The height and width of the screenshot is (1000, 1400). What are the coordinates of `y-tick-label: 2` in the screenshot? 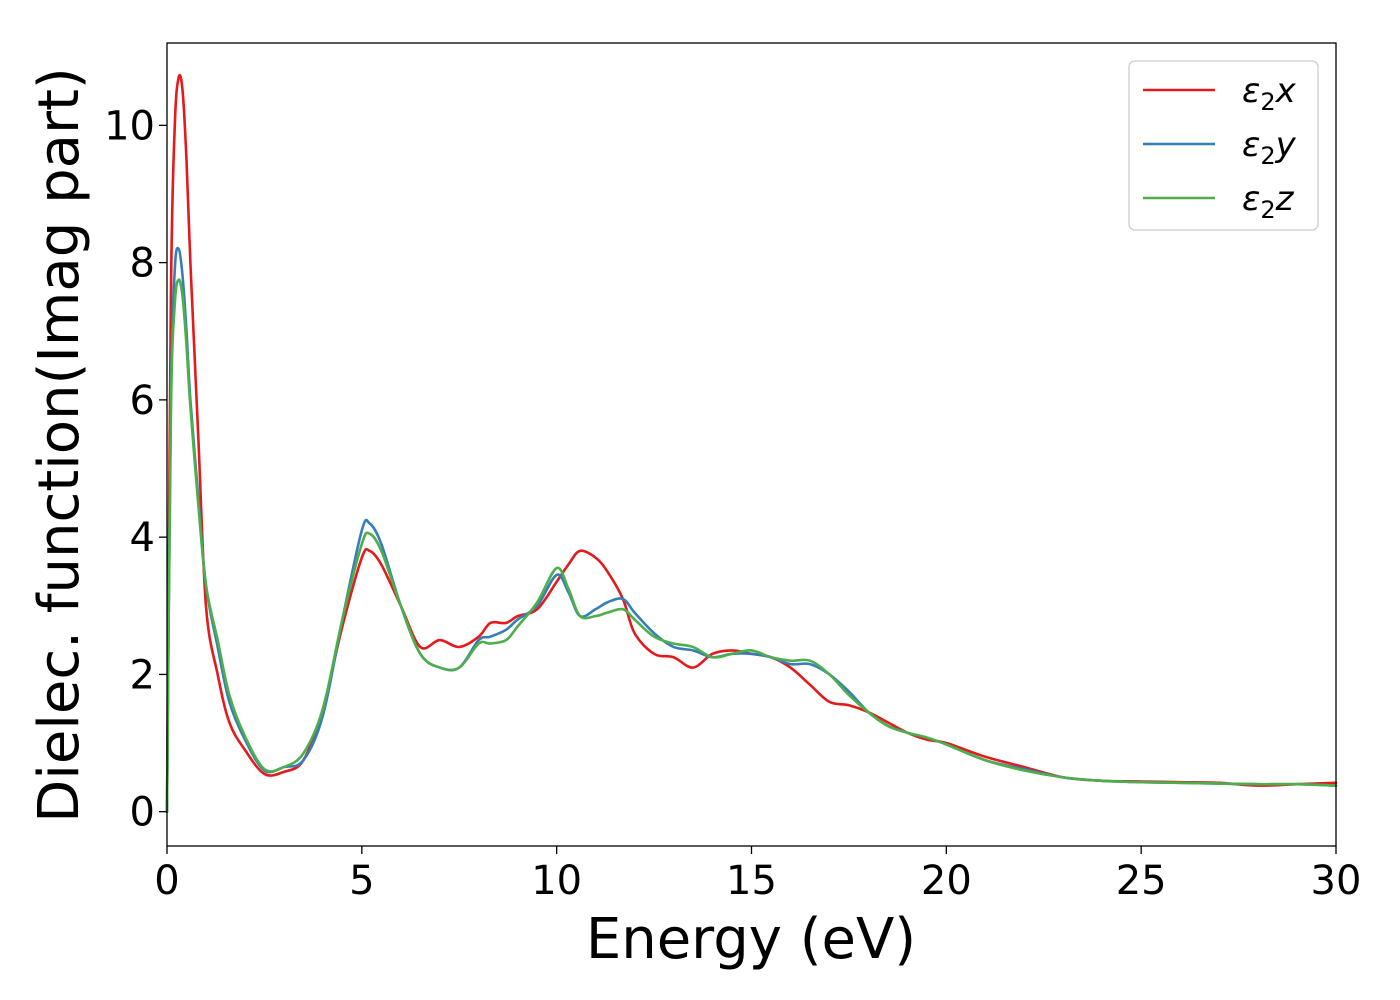 It's located at (142, 675).